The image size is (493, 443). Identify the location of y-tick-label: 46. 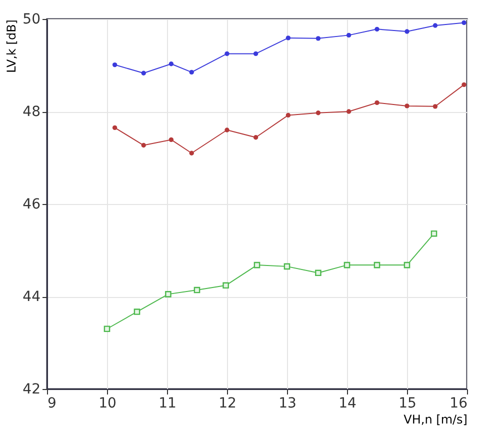
(31, 204).